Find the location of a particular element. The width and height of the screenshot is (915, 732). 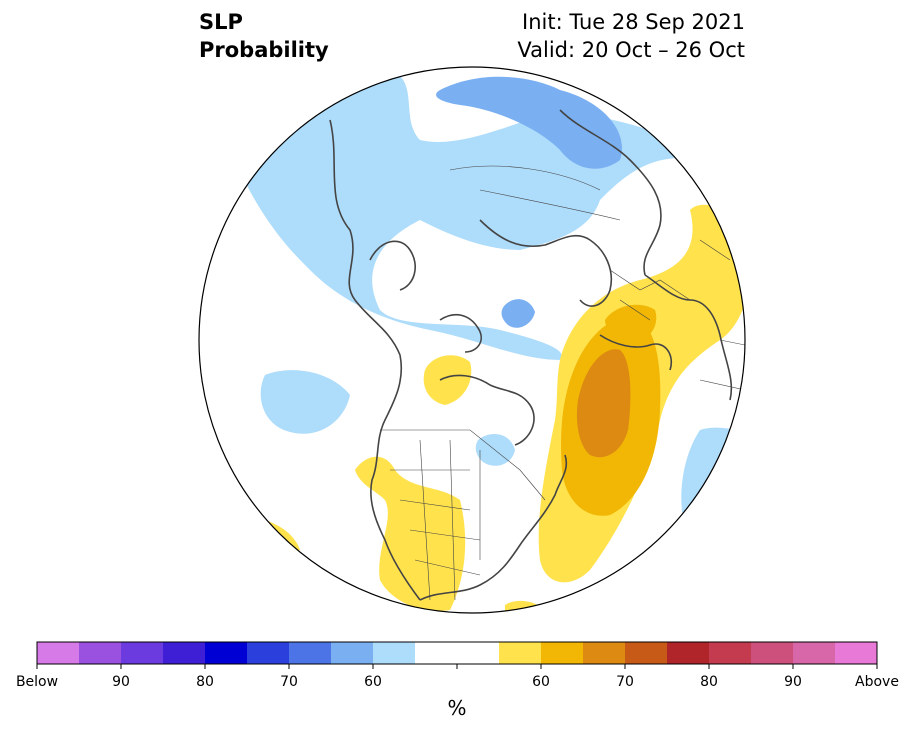

below-medium-greenland is located at coordinates (518, 313).